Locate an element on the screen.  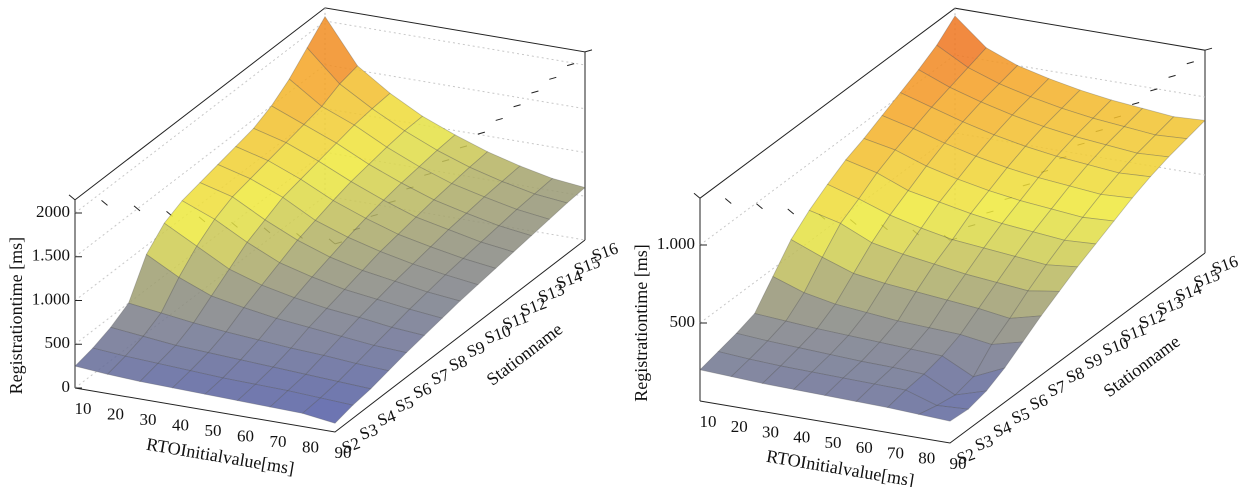
z-tick-label: 2000 is located at coordinates (53, 211).